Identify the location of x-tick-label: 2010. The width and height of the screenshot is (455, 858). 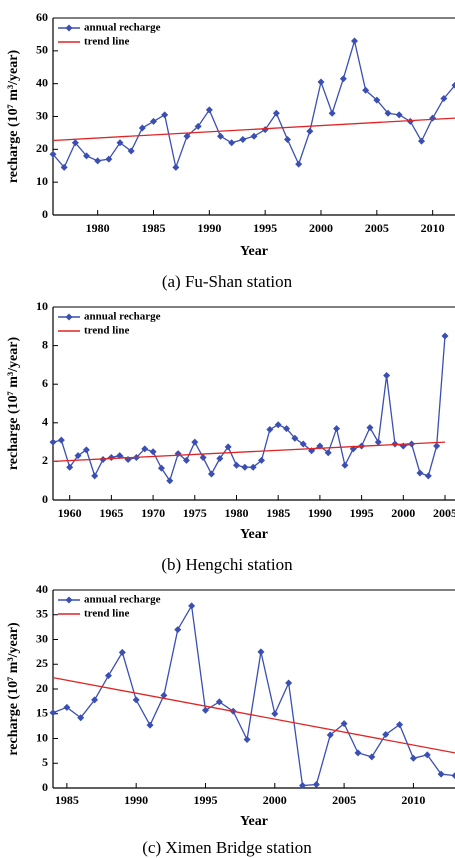
(413, 800).